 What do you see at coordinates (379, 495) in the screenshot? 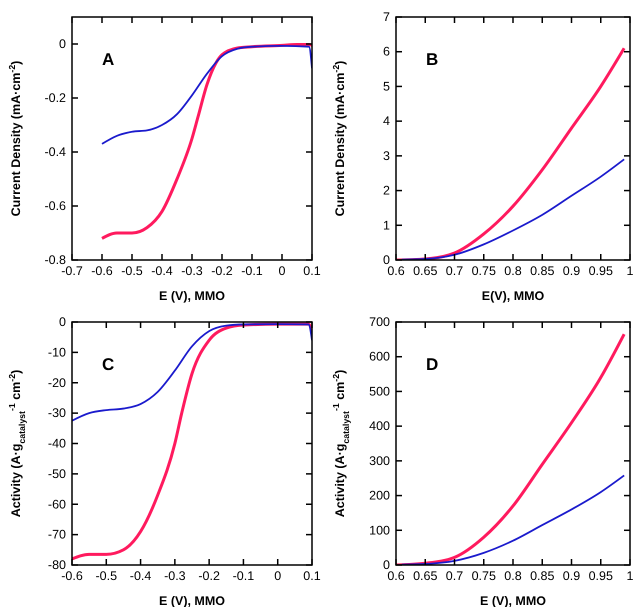
I see `y-tick-label: 200` at bounding box center [379, 495].